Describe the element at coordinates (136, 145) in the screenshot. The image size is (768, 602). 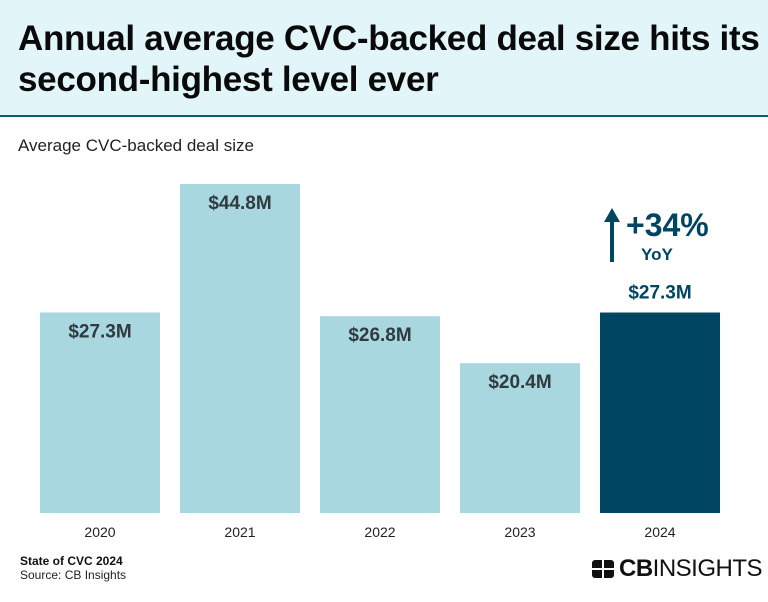
I see `chart-subtitle: Average CVC-backed deal size` at that location.